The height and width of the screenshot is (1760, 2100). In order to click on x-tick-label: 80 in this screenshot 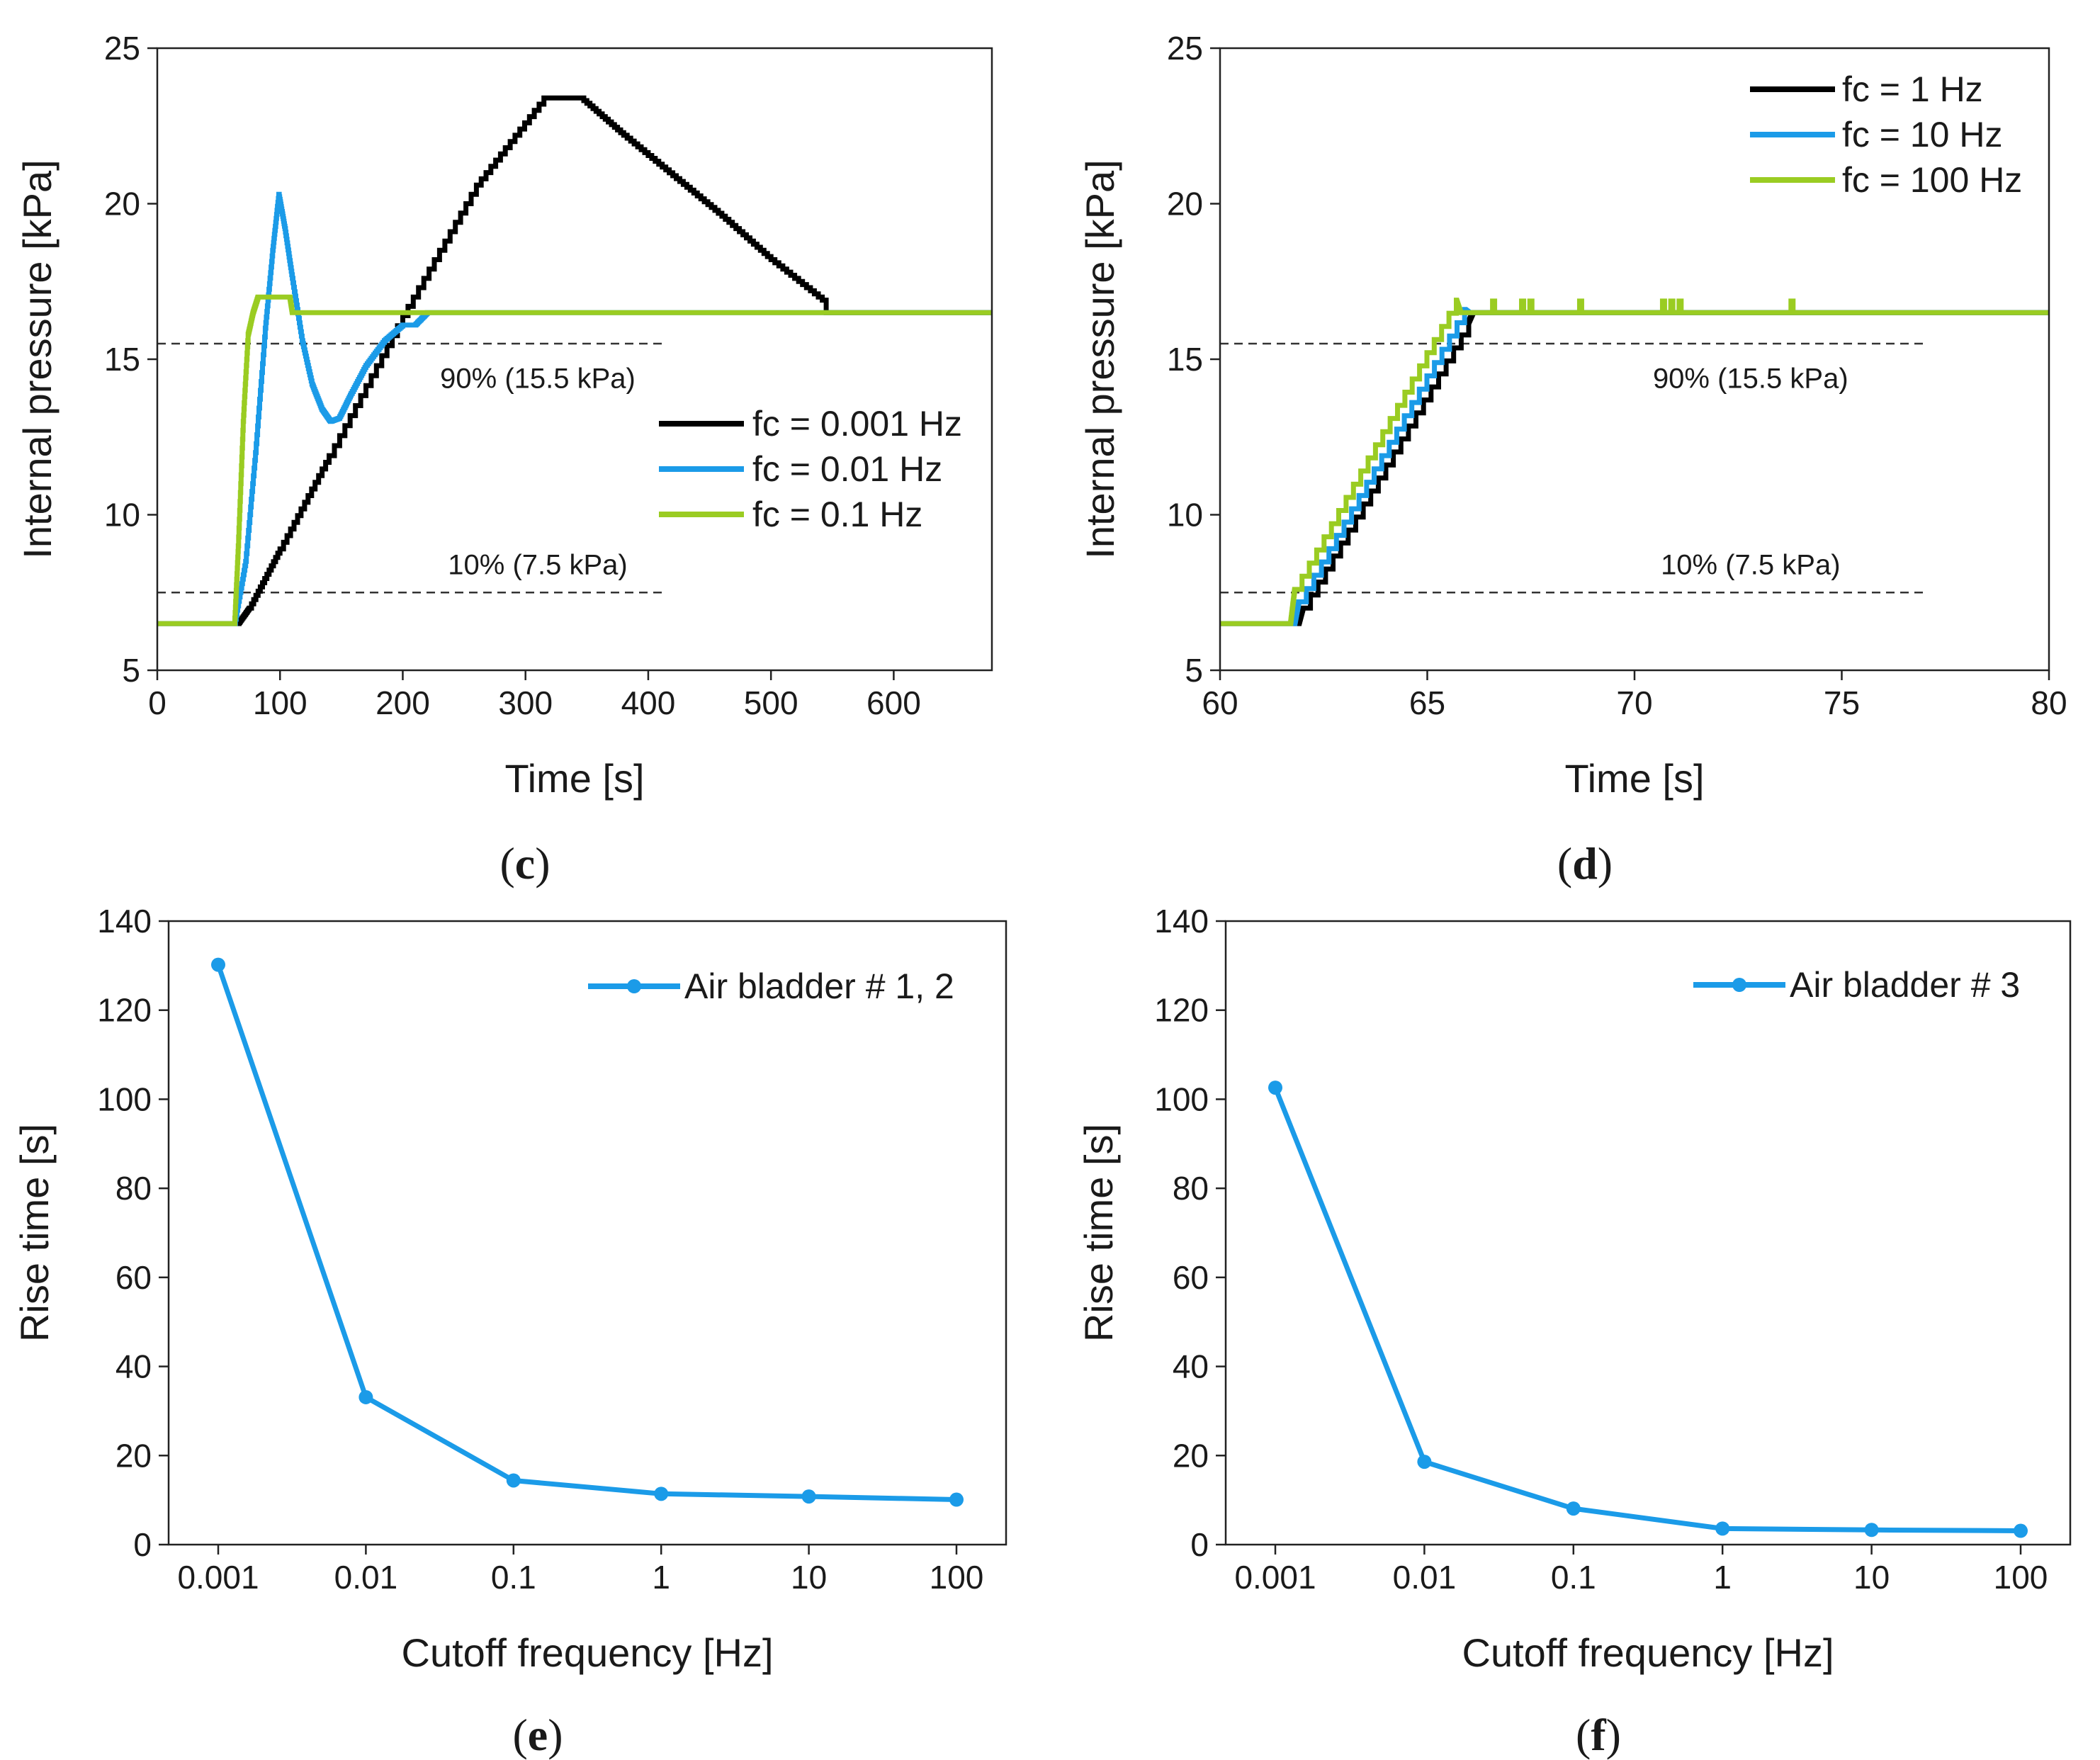, I will do `click(2049, 702)`.